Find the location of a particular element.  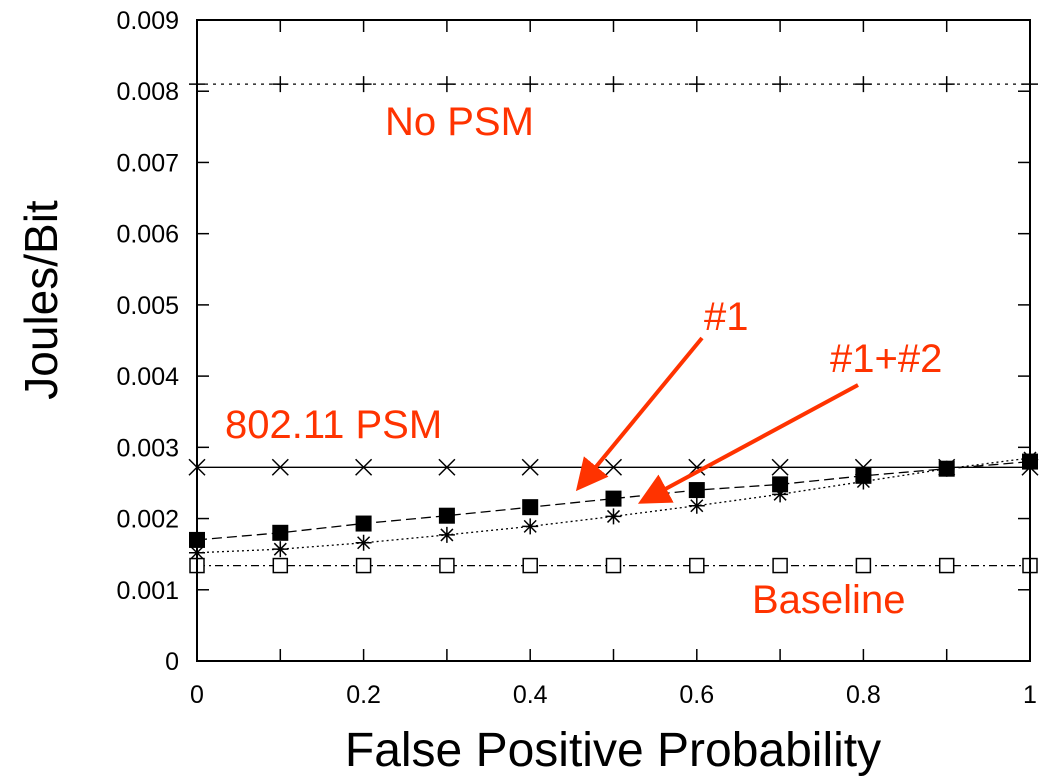

x-tick-label: 0 is located at coordinates (197, 695).